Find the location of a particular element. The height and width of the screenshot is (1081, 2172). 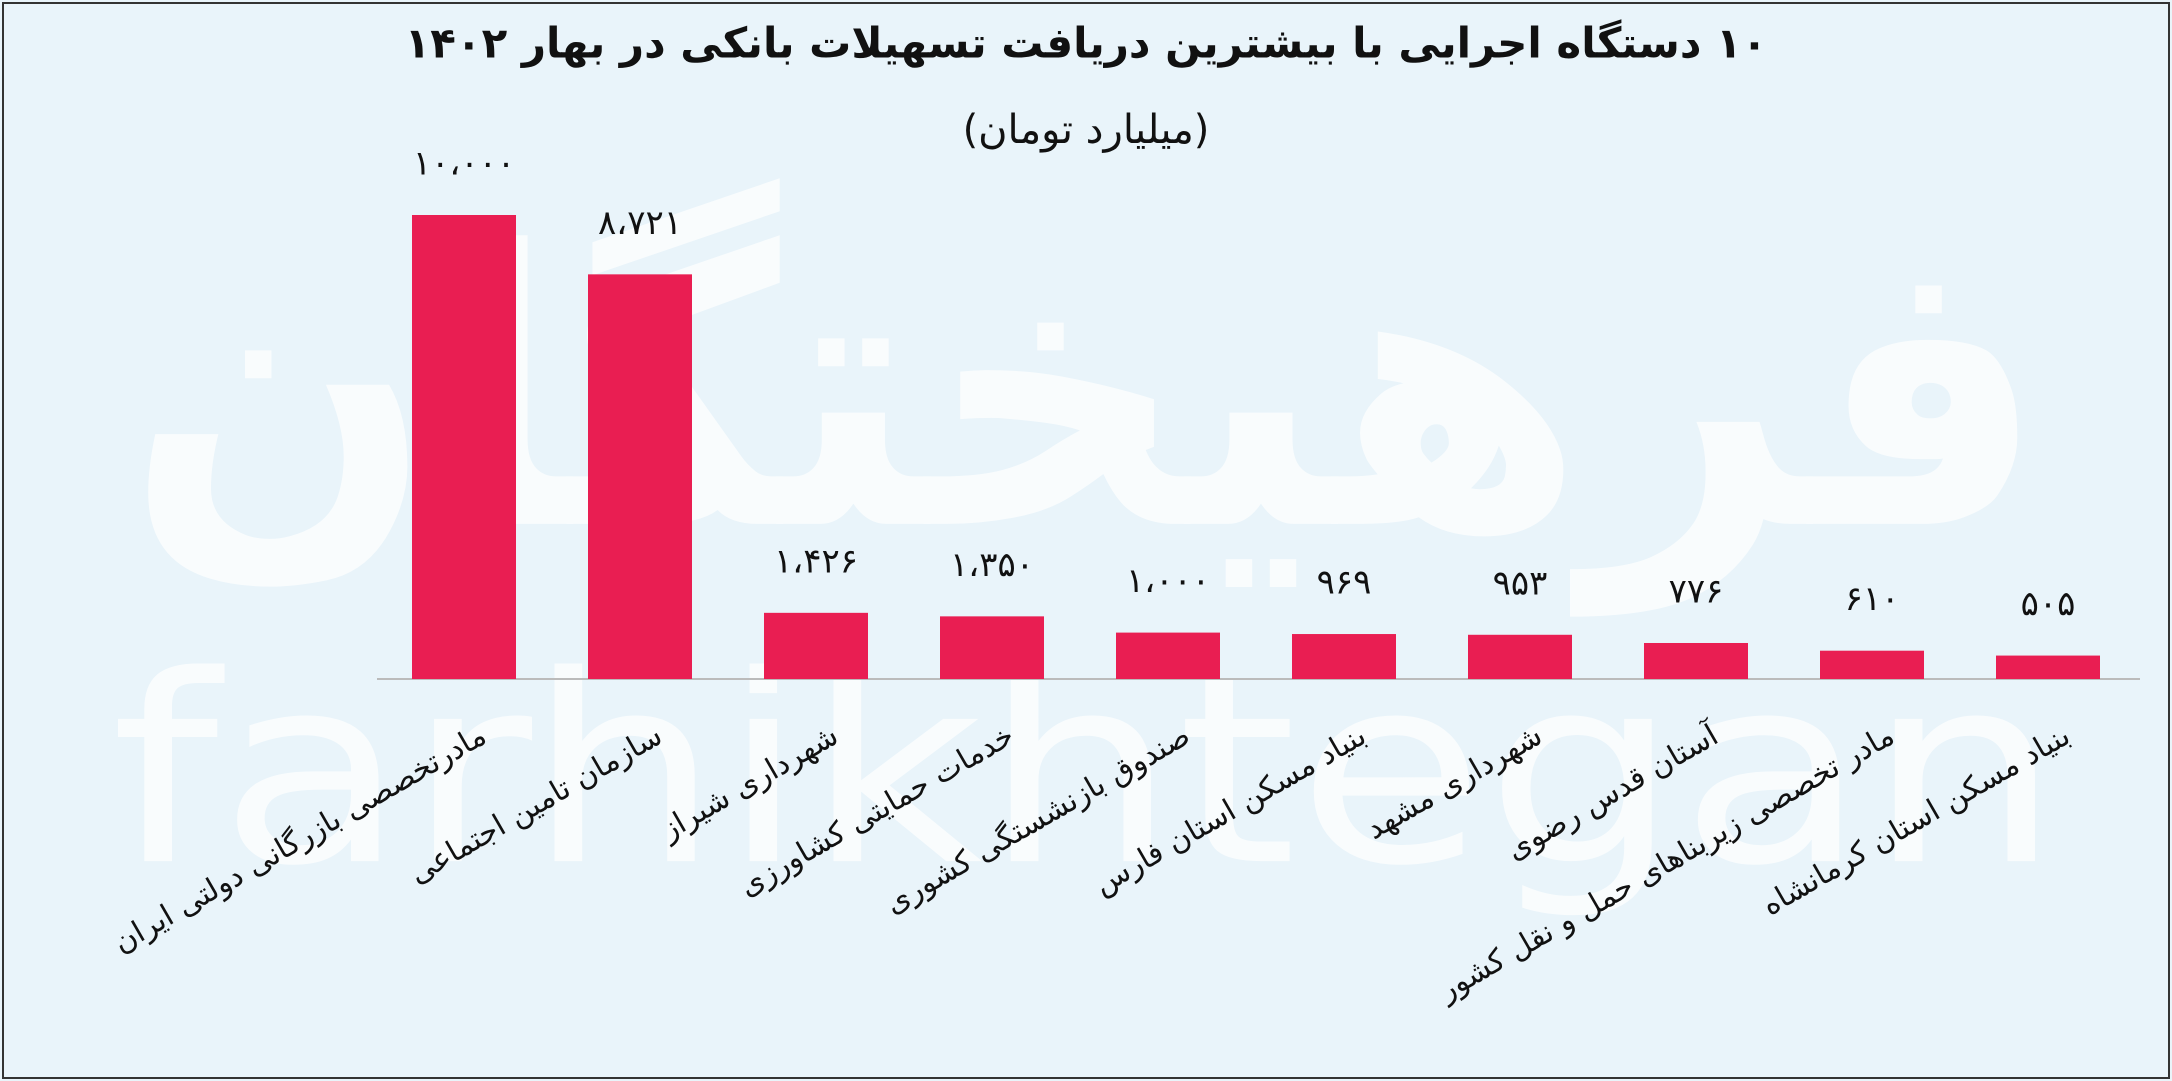

value-label: ۱،۰۰۰ is located at coordinates (1168, 581).